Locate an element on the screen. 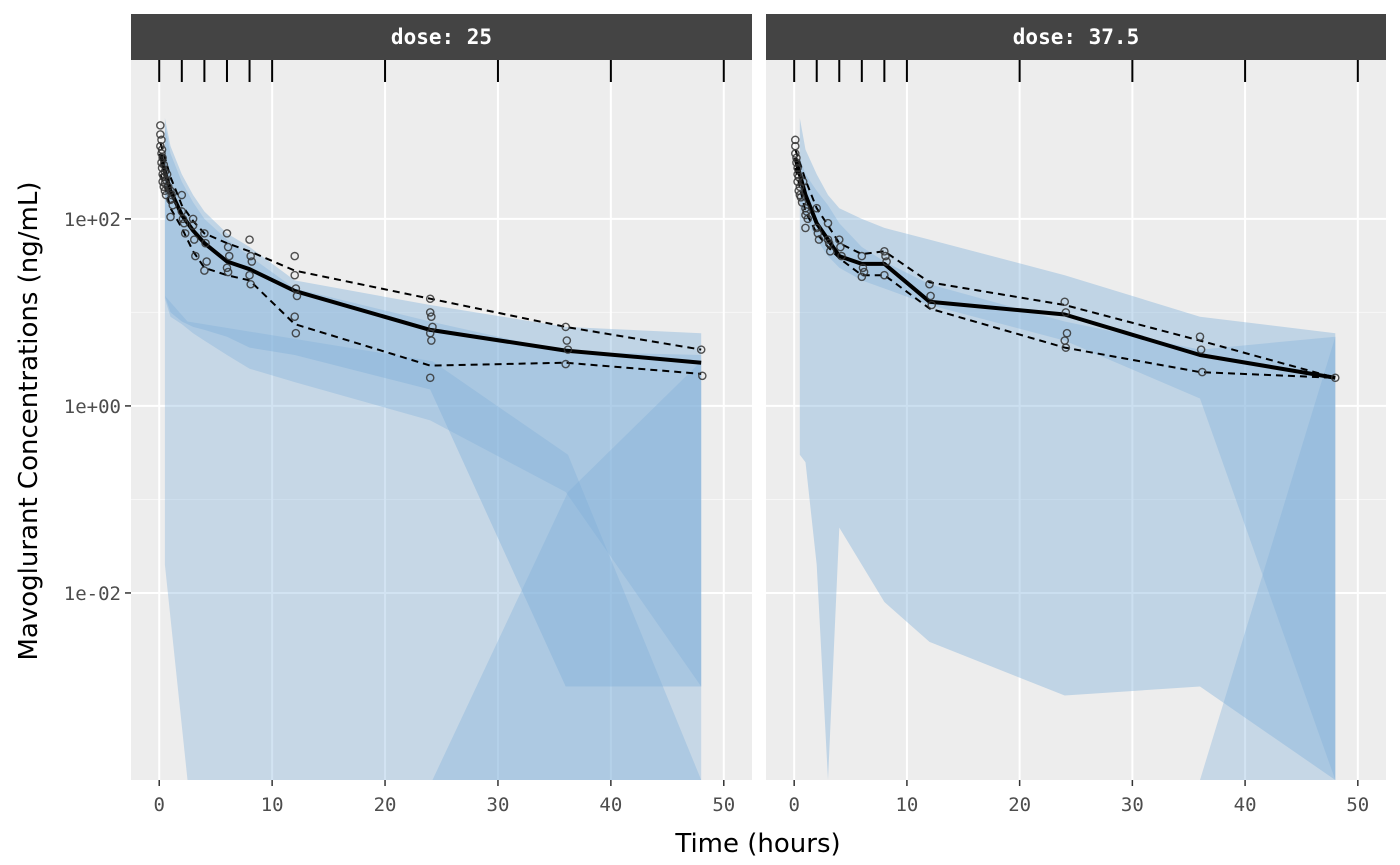 The width and height of the screenshot is (1400, 865). y-tick-label: 1e+02 is located at coordinates (92, 220).